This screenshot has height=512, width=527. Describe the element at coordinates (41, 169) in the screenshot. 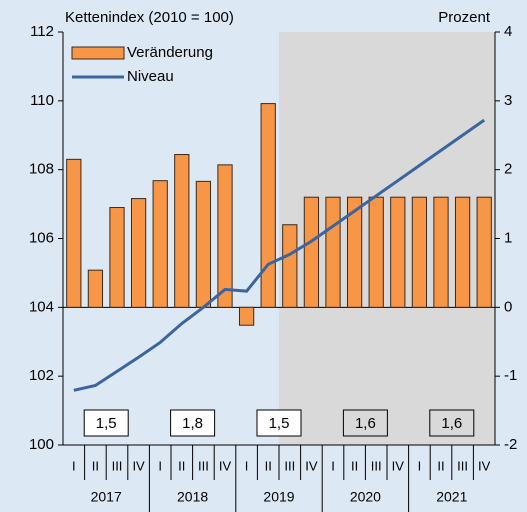

I see `y-tick-label: 108` at that location.